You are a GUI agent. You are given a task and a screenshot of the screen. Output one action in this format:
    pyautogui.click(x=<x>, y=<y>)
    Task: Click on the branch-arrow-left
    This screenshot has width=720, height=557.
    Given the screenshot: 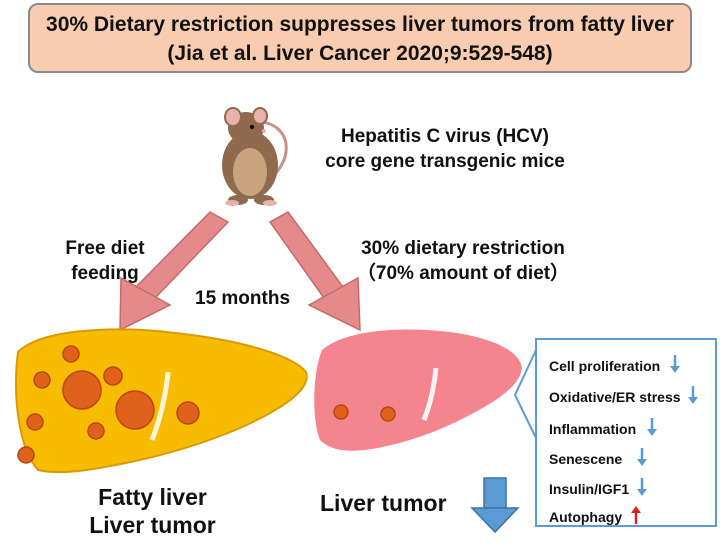 What is the action you would take?
    pyautogui.click(x=174, y=271)
    